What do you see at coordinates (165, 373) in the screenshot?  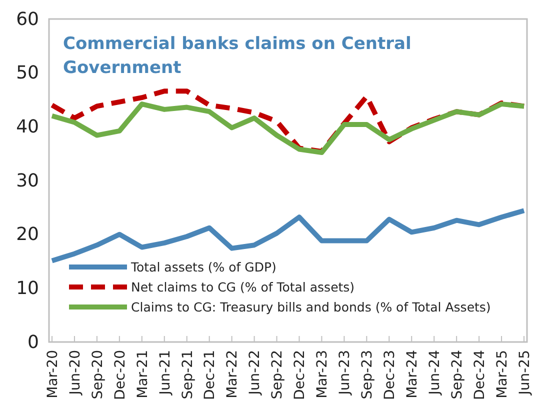 I see `x-tick-label: Jun-21` at bounding box center [165, 373].